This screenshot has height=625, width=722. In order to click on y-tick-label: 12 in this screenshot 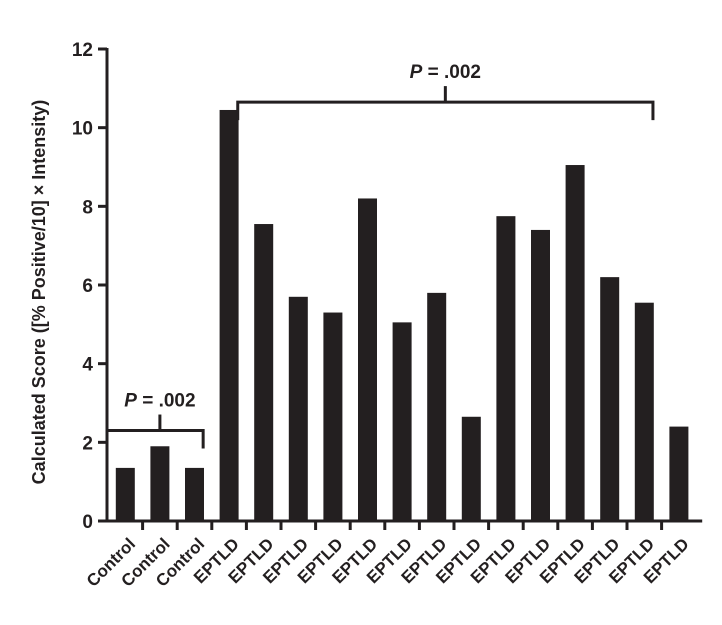, I will do `click(82, 50)`.